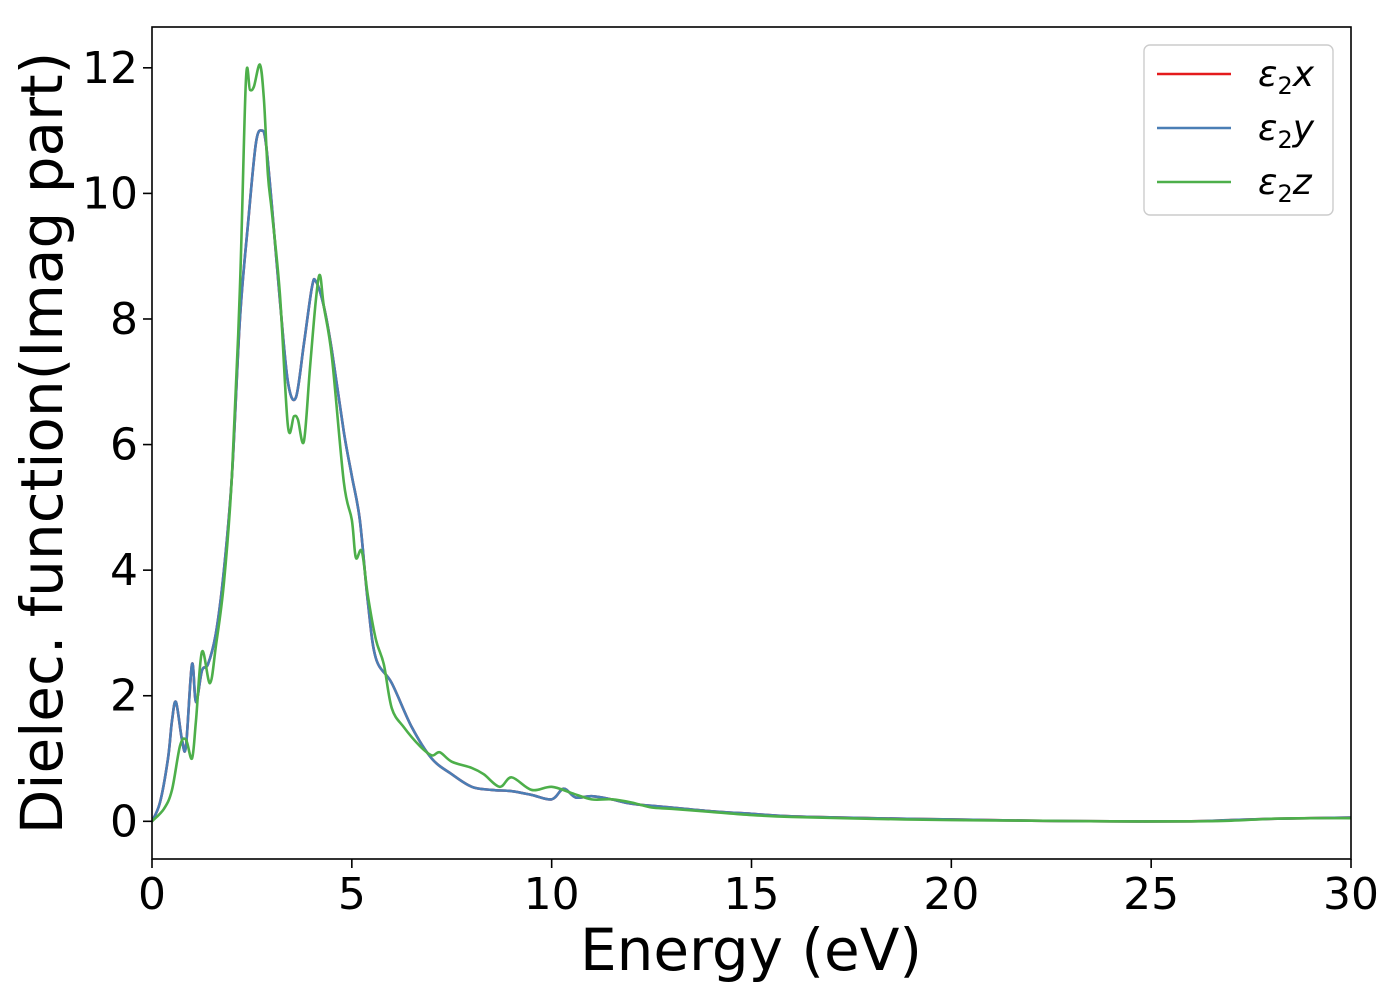 Image resolution: width=1400 pixels, height=1000 pixels. What do you see at coordinates (1285, 185) in the screenshot?
I see `legend-label-z: ε2z` at bounding box center [1285, 185].